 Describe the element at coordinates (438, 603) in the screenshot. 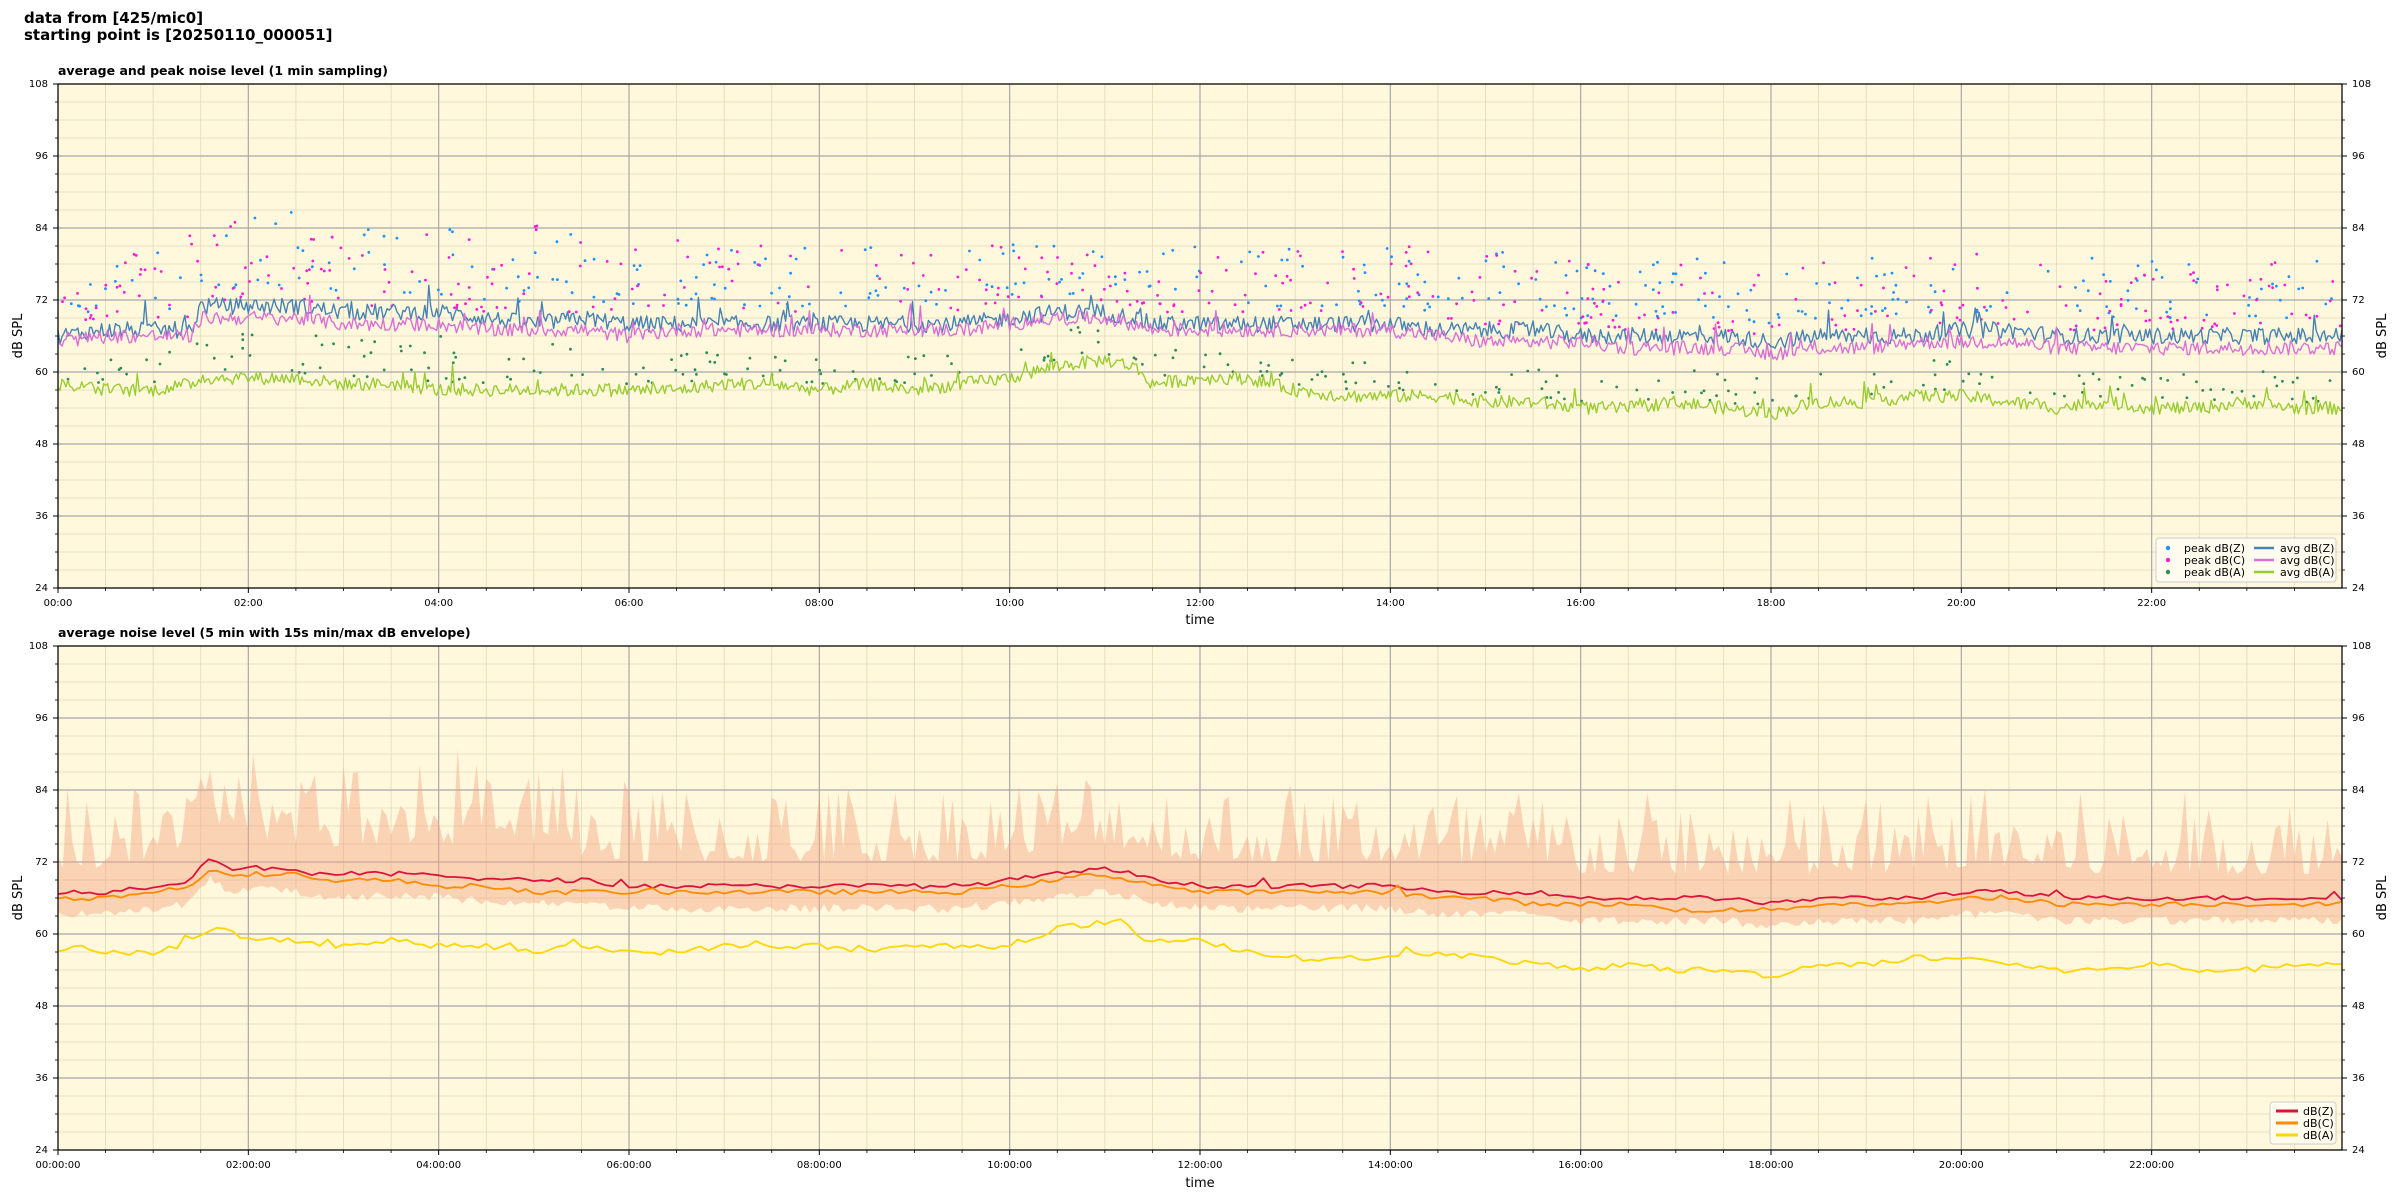

I see `x-tick-label: 04:00` at that location.